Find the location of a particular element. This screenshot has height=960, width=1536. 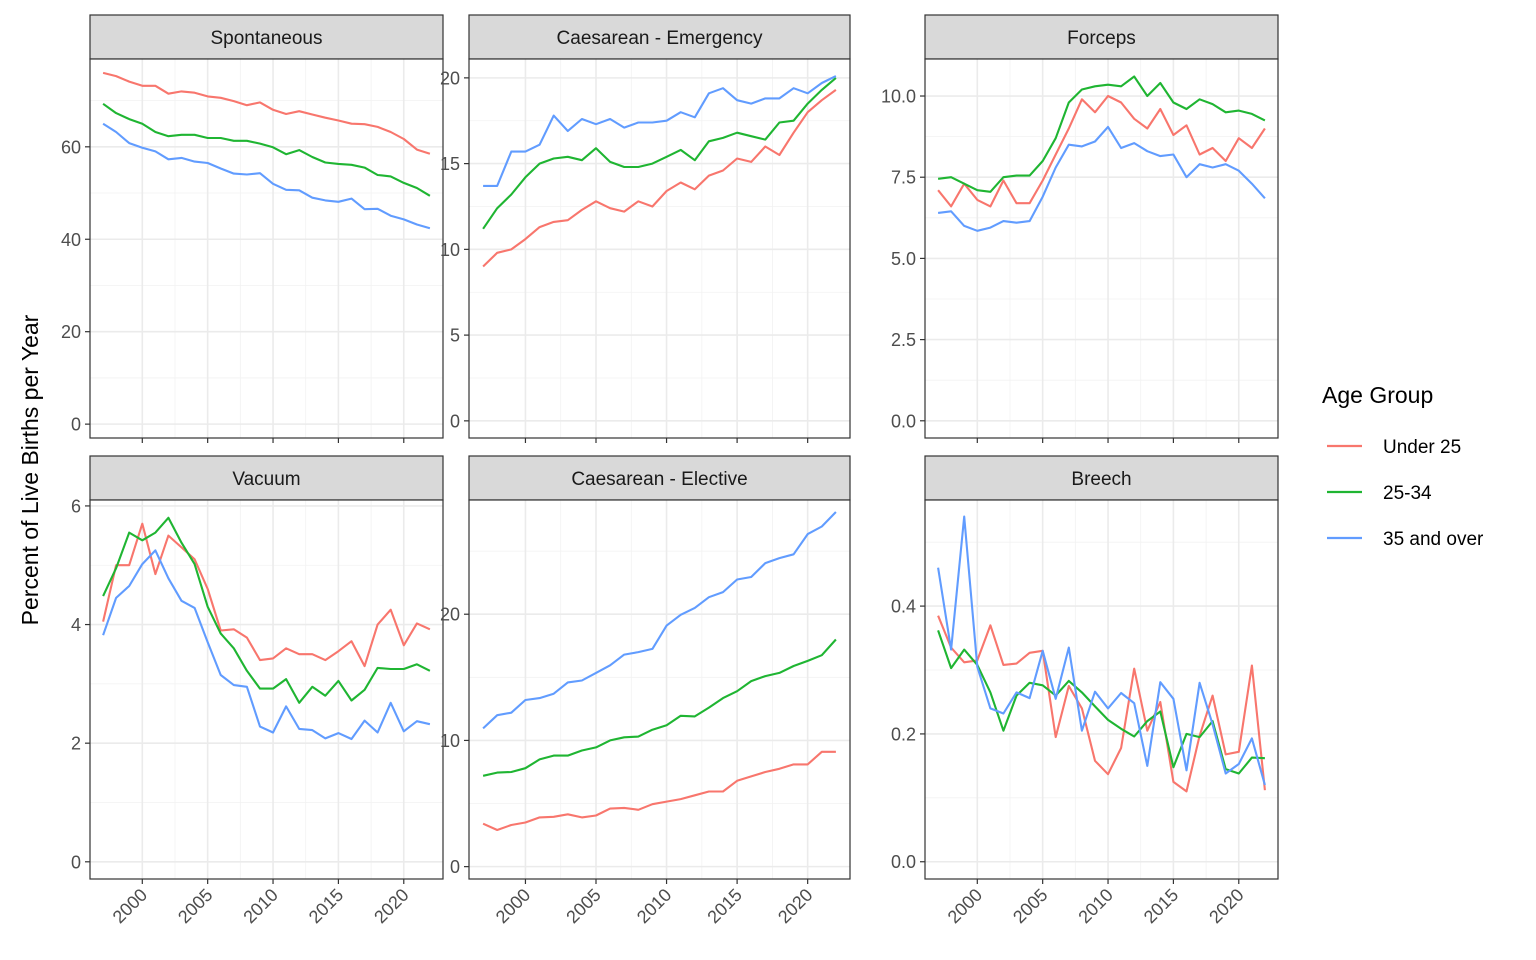

strip-label-vacuum: Vacuum is located at coordinates (266, 479).